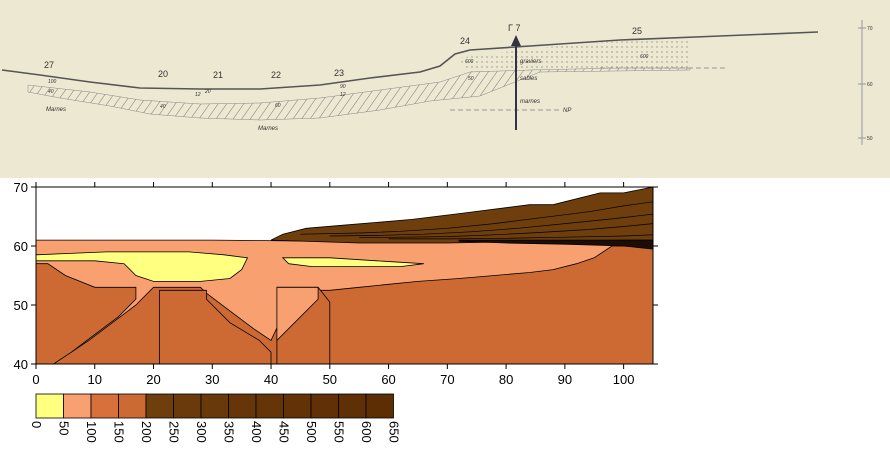 This screenshot has width=890, height=450. I want to click on right-scale-70: 70, so click(870, 29).